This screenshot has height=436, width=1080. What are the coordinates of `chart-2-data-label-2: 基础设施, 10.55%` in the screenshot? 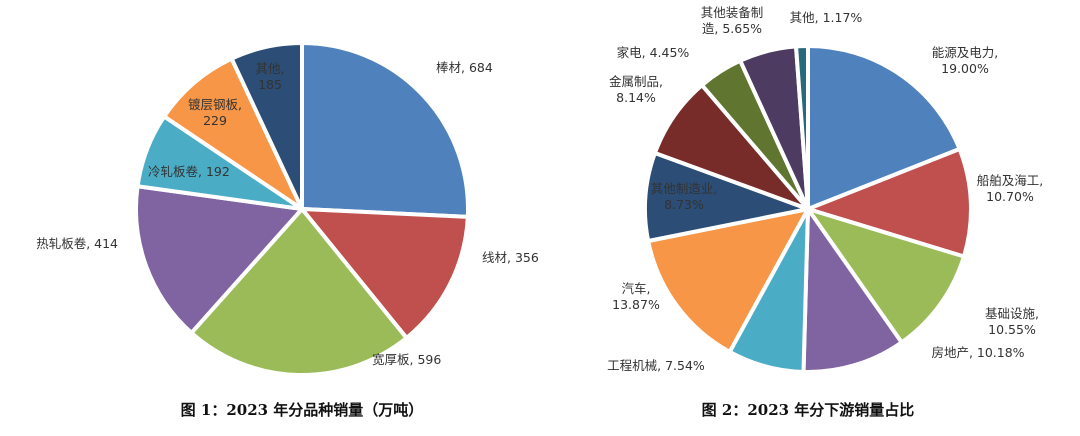 It's located at (1012, 321).